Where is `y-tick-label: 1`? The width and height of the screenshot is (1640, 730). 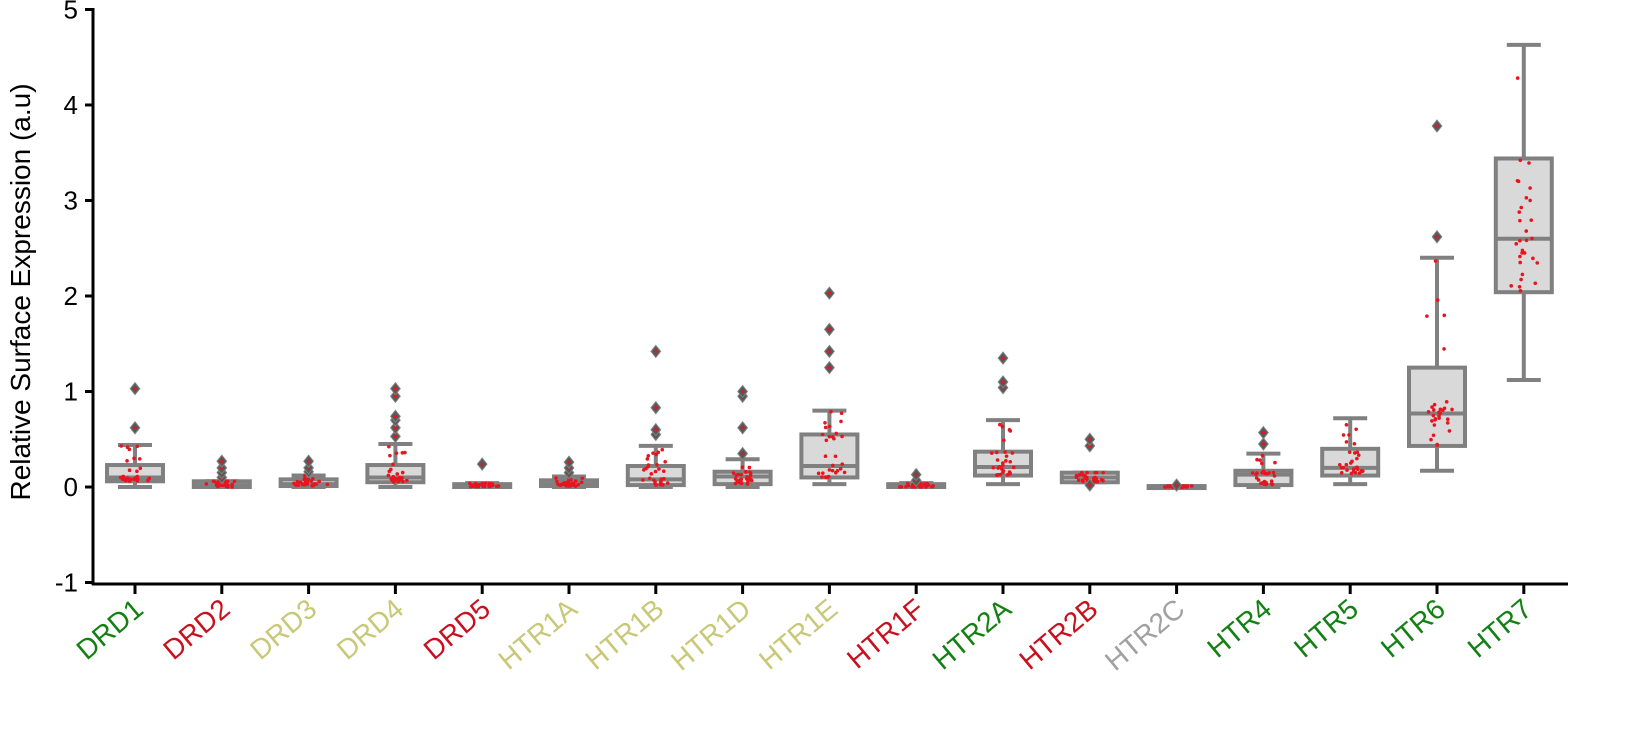
y-tick-label: 1 is located at coordinates (71, 392).